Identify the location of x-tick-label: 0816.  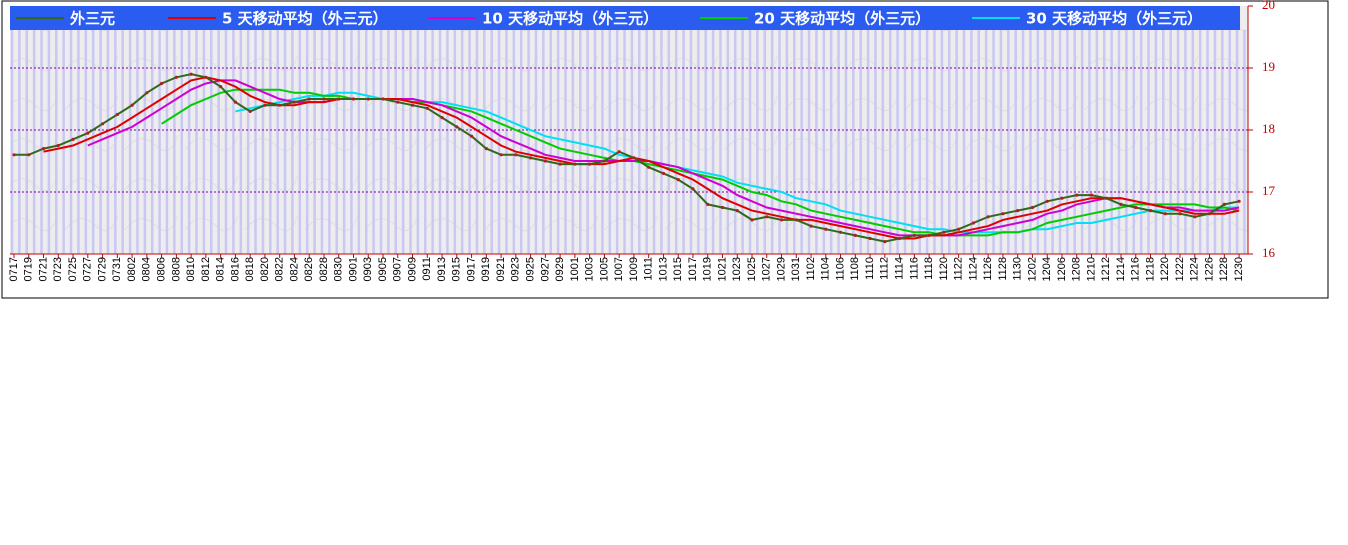
(235, 269).